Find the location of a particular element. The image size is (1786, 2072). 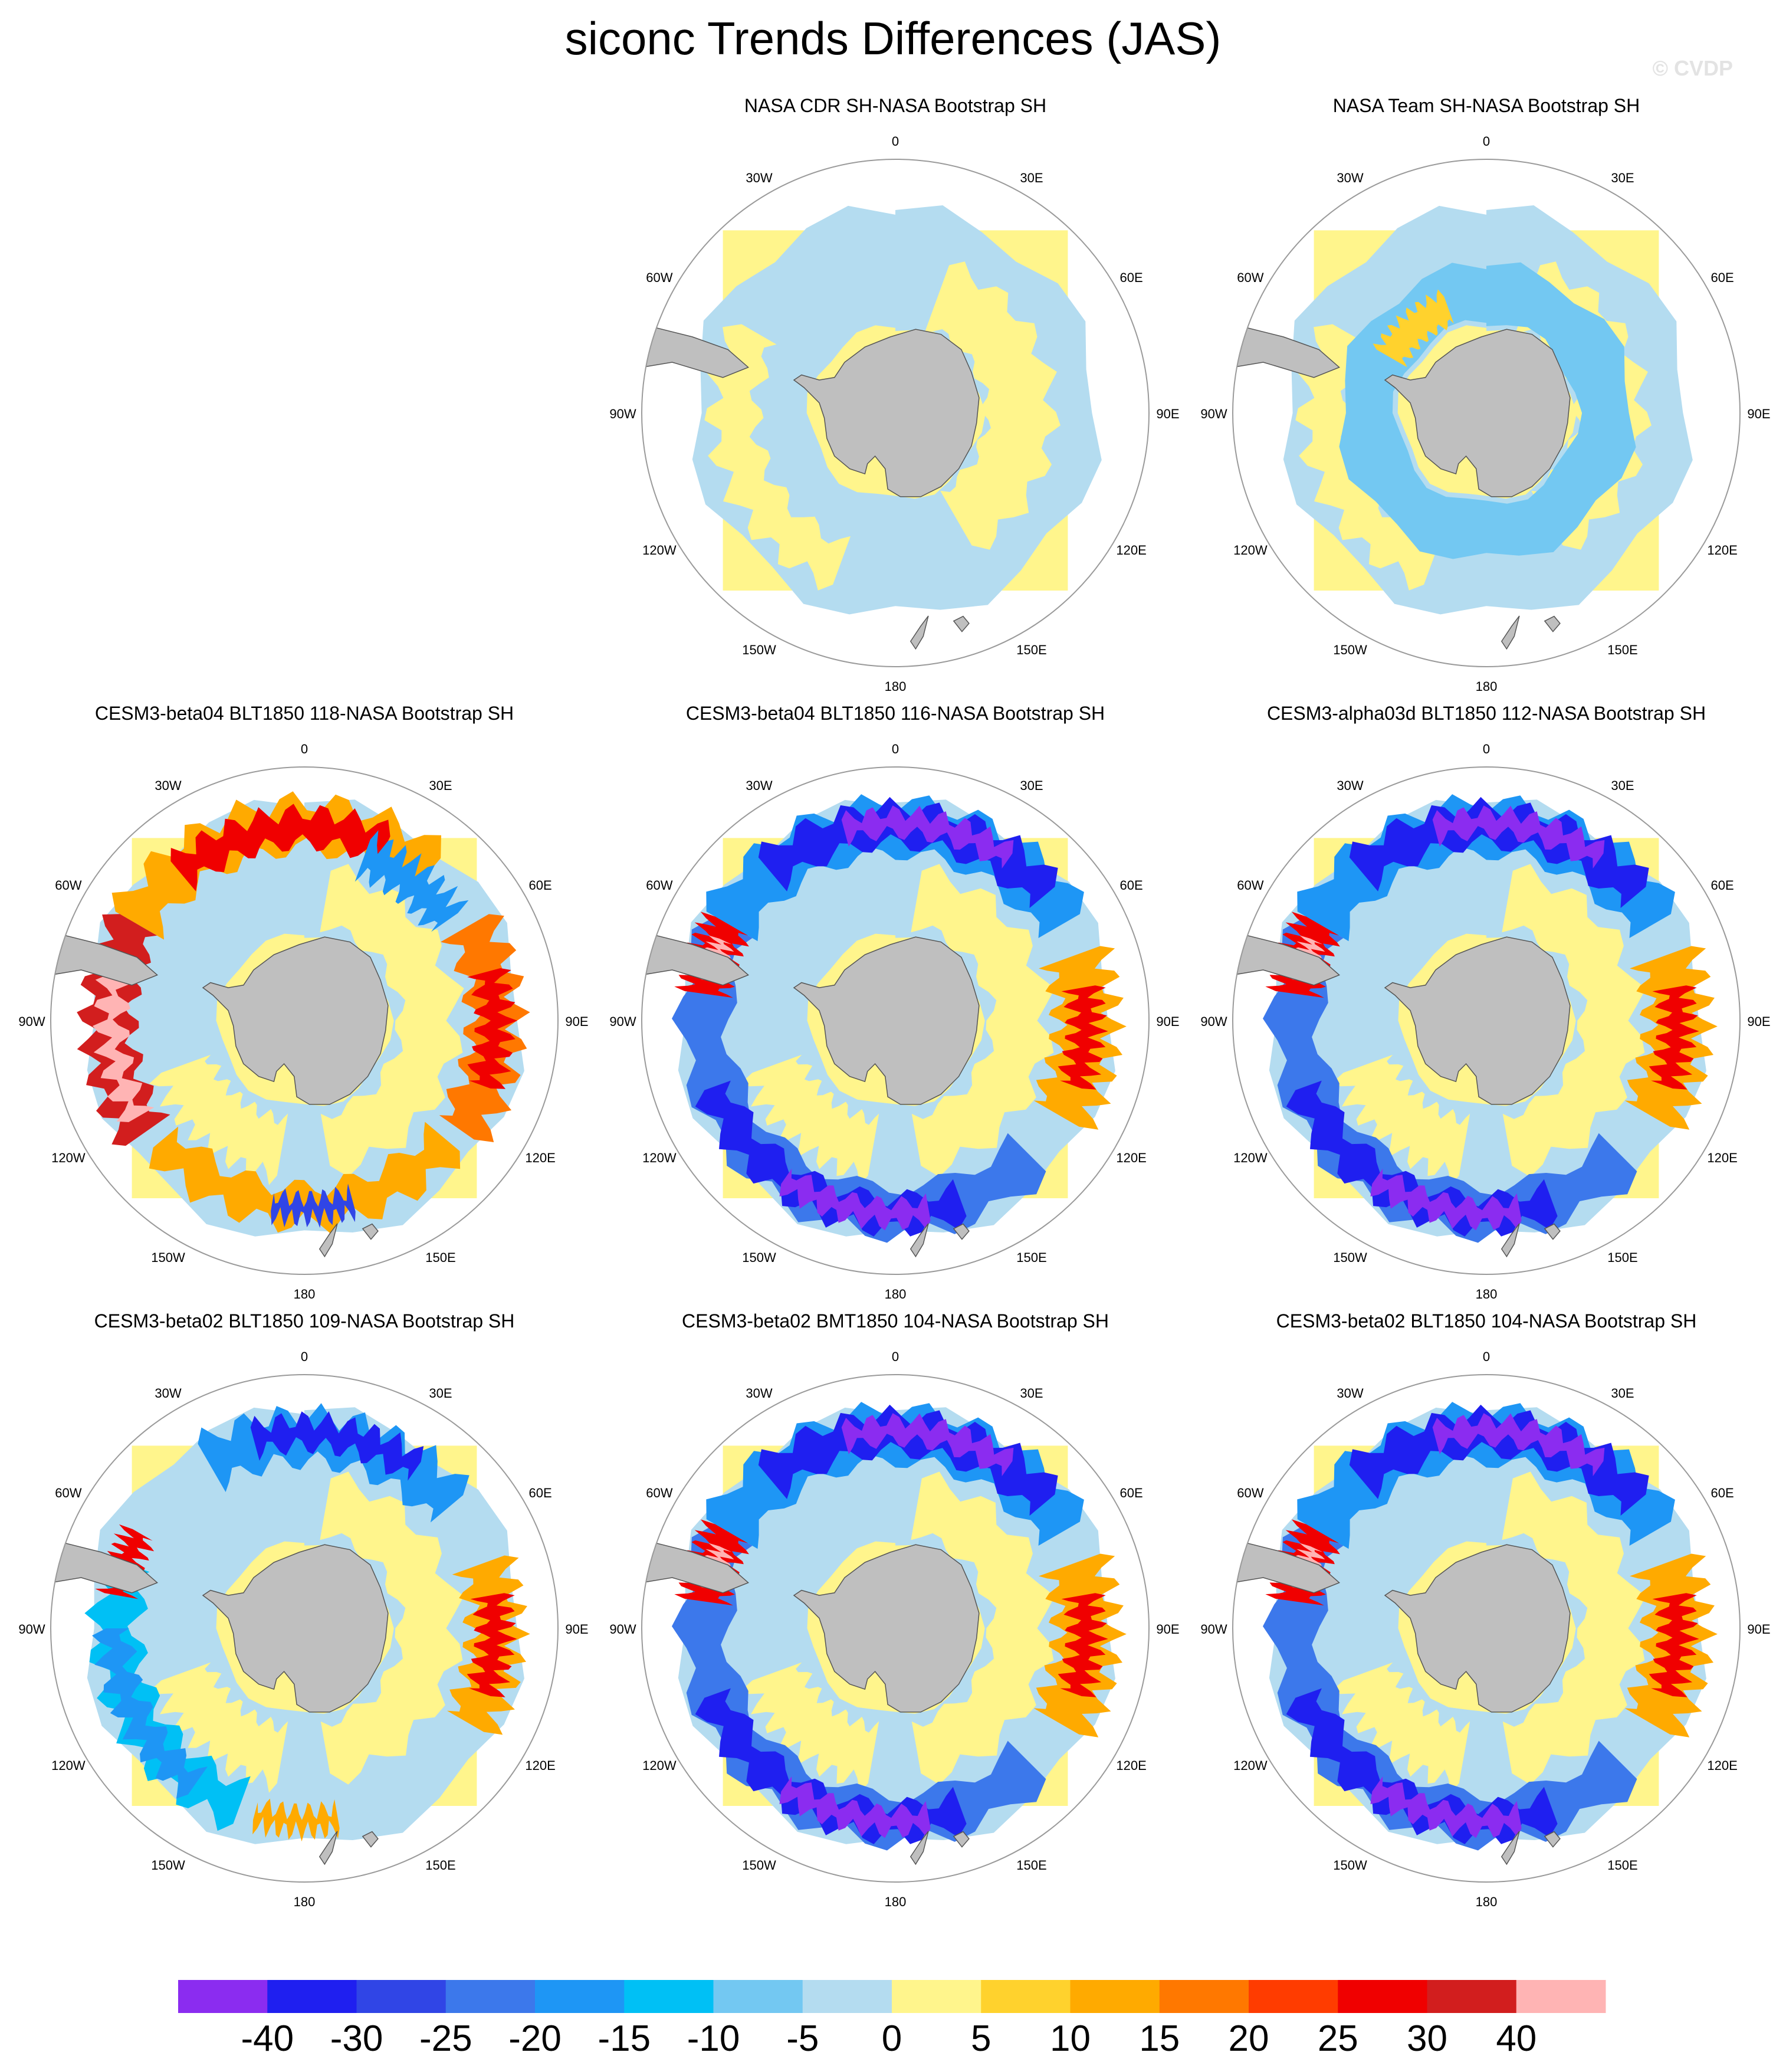

colorbar-tick-label: 40 is located at coordinates (1517, 2038).